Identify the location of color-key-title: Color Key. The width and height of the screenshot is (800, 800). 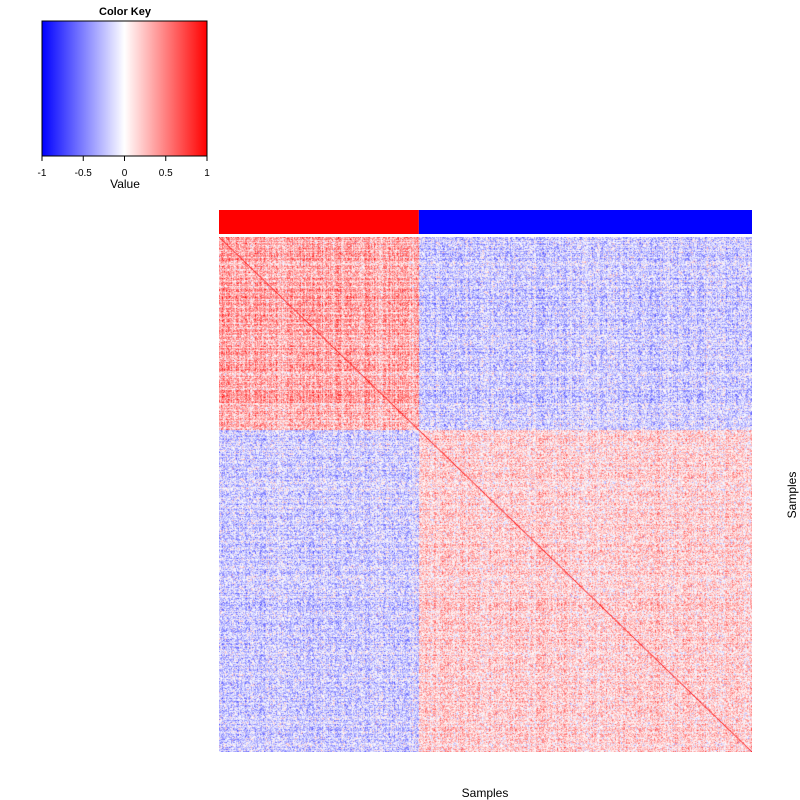
(125, 12).